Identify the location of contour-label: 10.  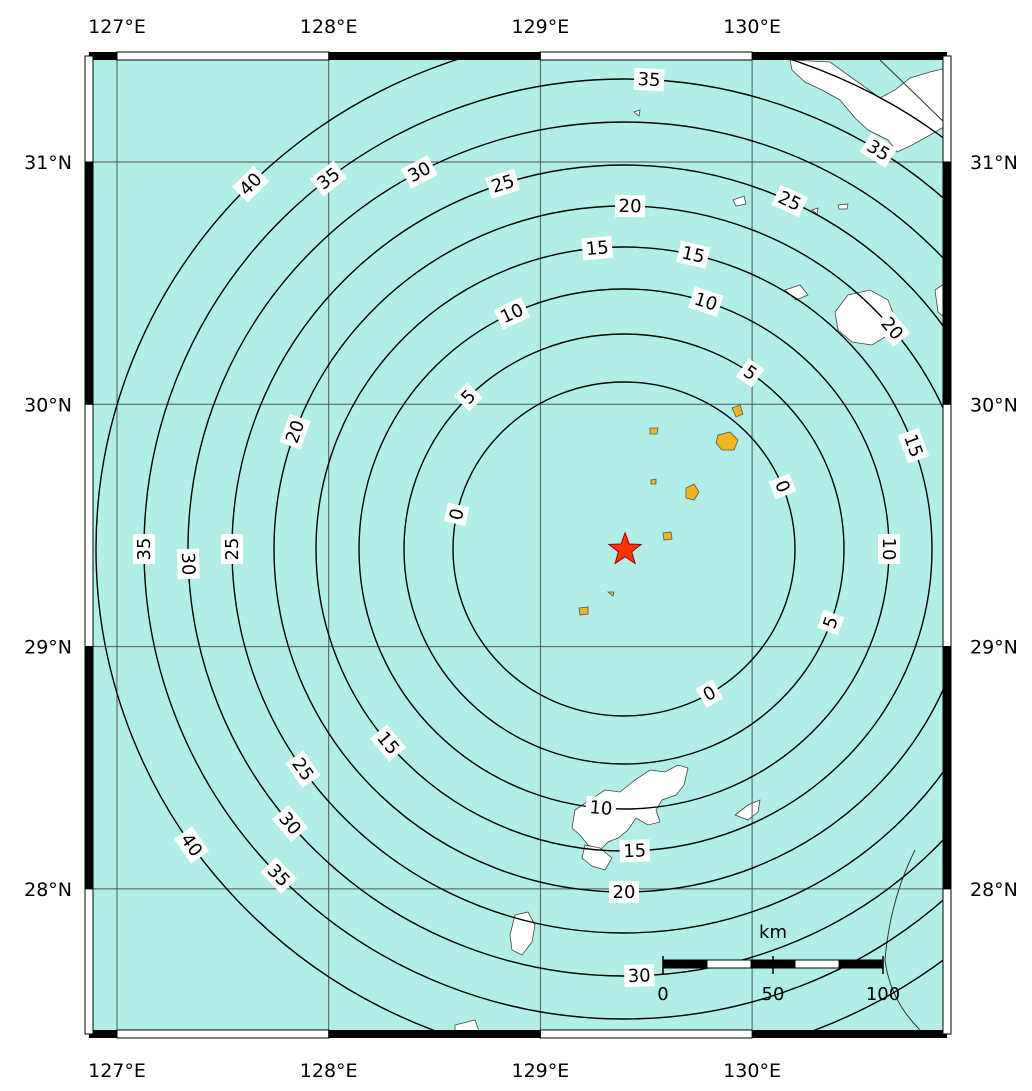
(600, 808).